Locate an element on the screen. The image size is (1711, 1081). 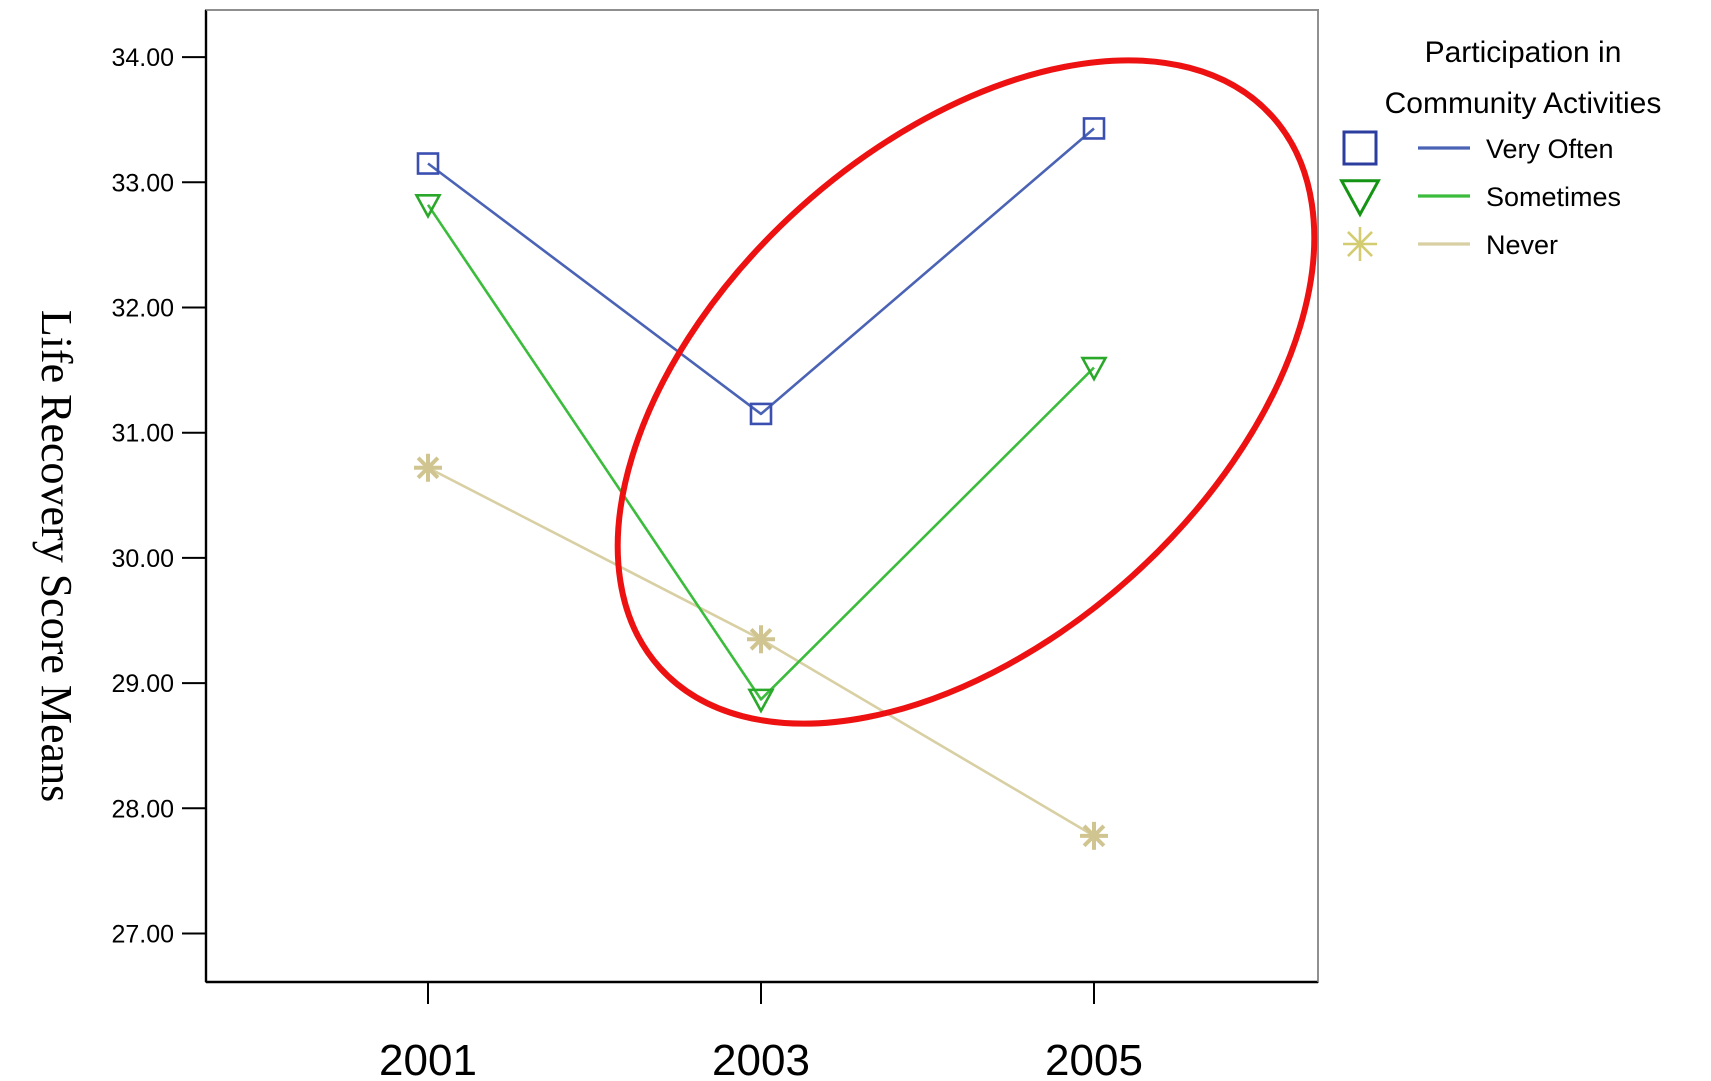
x-axis-ticks: 2001 2003 2005 is located at coordinates (761, 1031).